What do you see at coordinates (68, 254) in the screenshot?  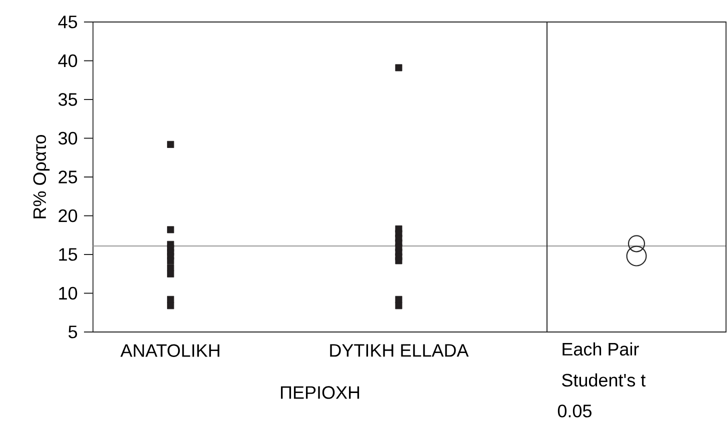 I see `y-tick-label: 15` at bounding box center [68, 254].